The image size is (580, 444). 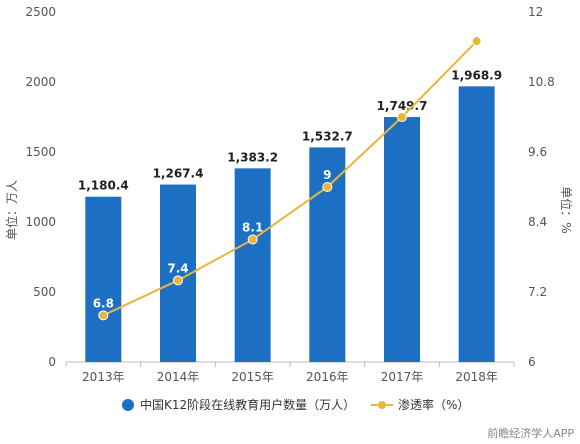 I want to click on bar-value-label: 1,532.7, so click(x=327, y=136).